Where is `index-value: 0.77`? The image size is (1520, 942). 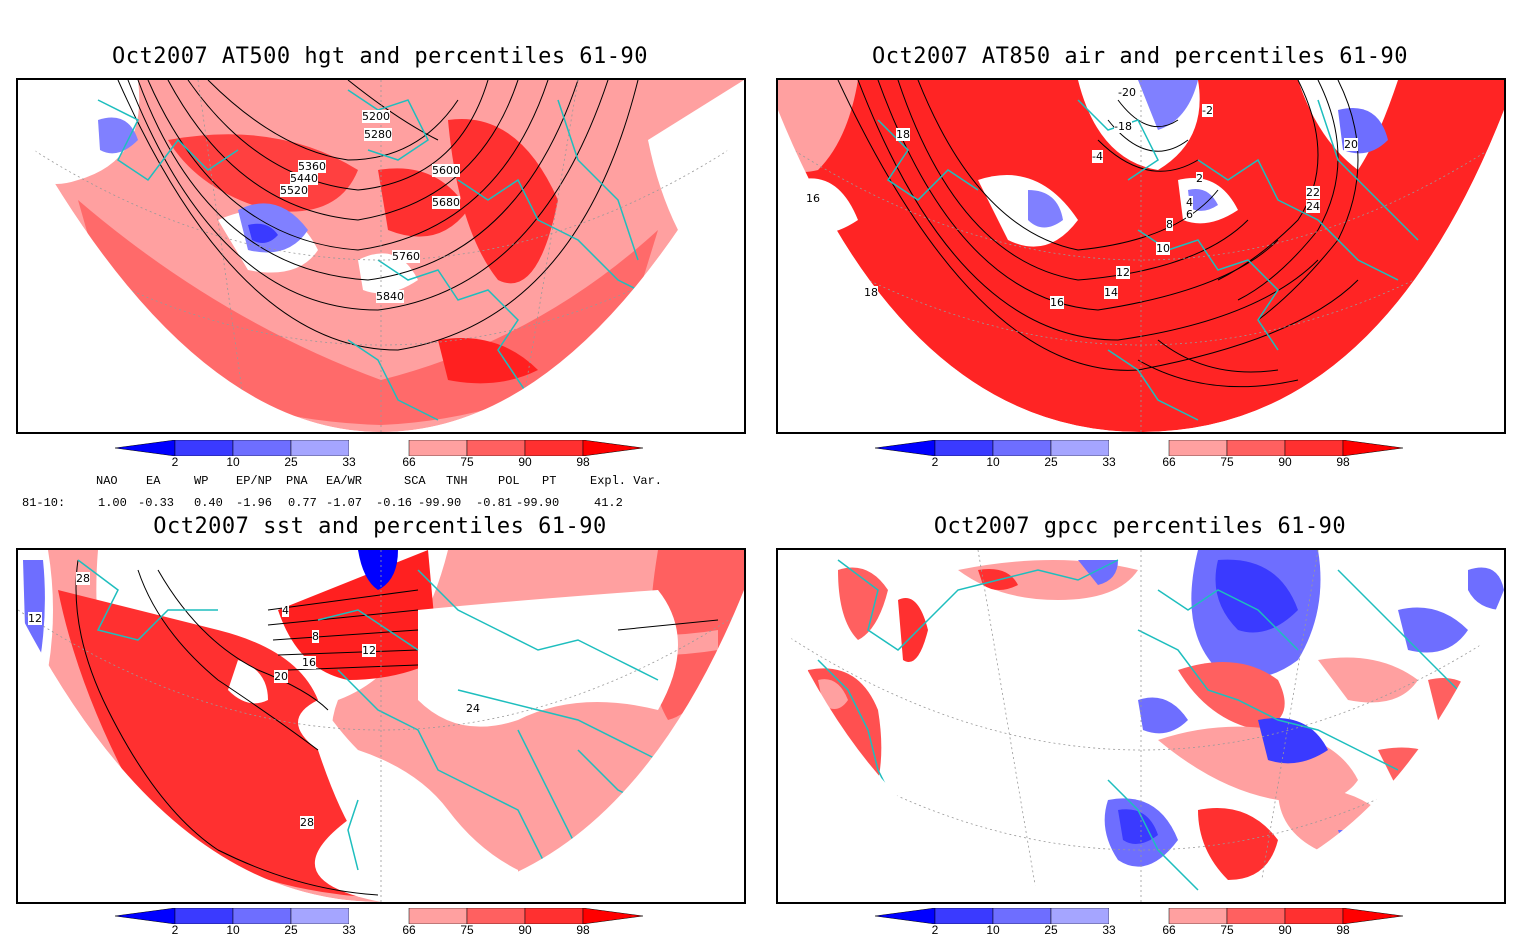
index-value: 0.77 is located at coordinates (302, 503).